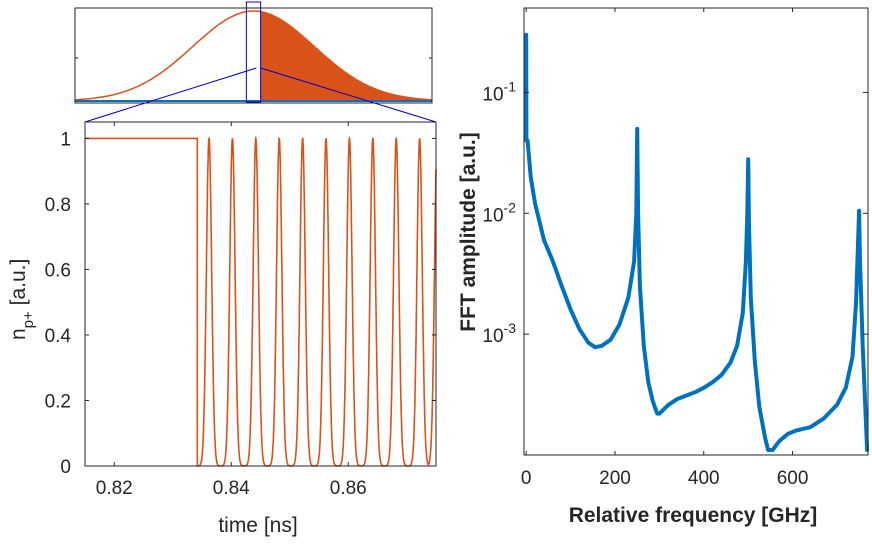 The image size is (872, 544). Describe the element at coordinates (18, 285) in the screenshot. I see `zoom-y-label-suffix: [a.u.]` at that location.